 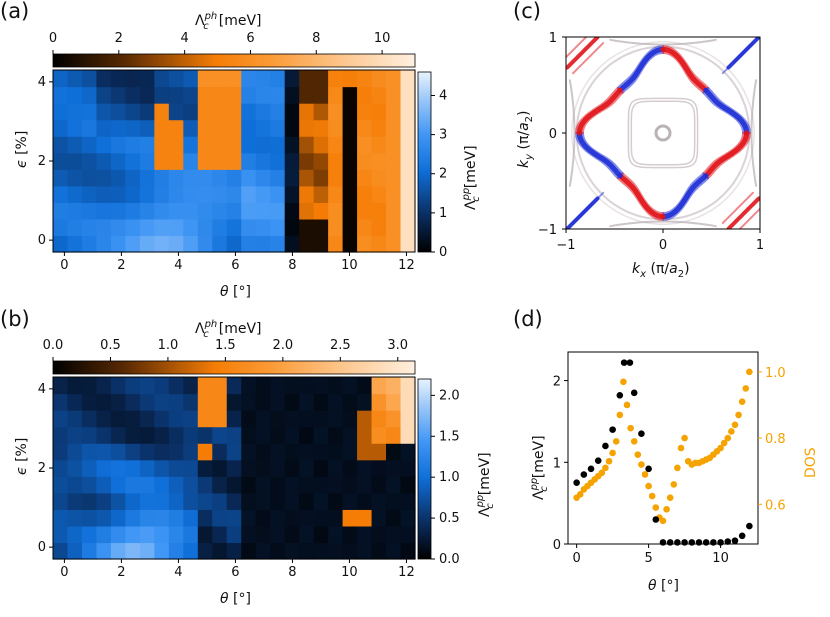 What do you see at coordinates (42, 389) in the screenshot?
I see `y-tick-label: 4` at bounding box center [42, 389].